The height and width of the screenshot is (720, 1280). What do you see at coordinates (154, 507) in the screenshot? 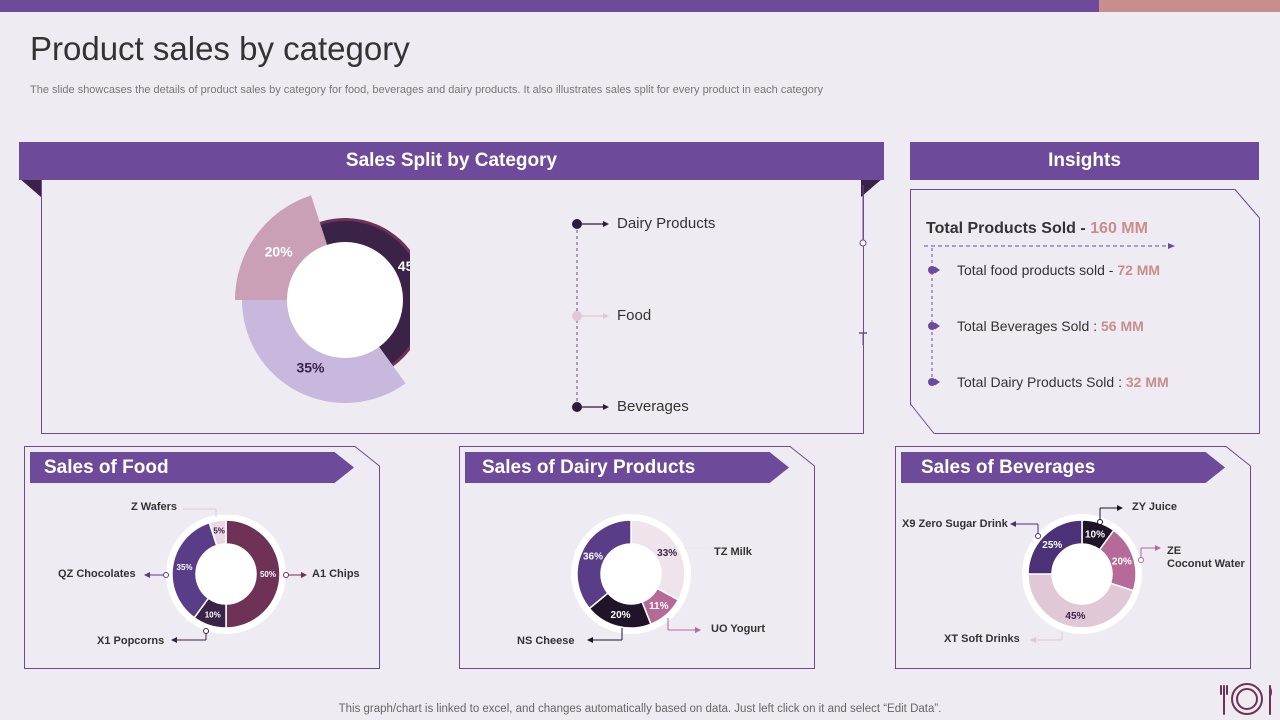
I see `label-z-wafers: Z Wafers` at bounding box center [154, 507].